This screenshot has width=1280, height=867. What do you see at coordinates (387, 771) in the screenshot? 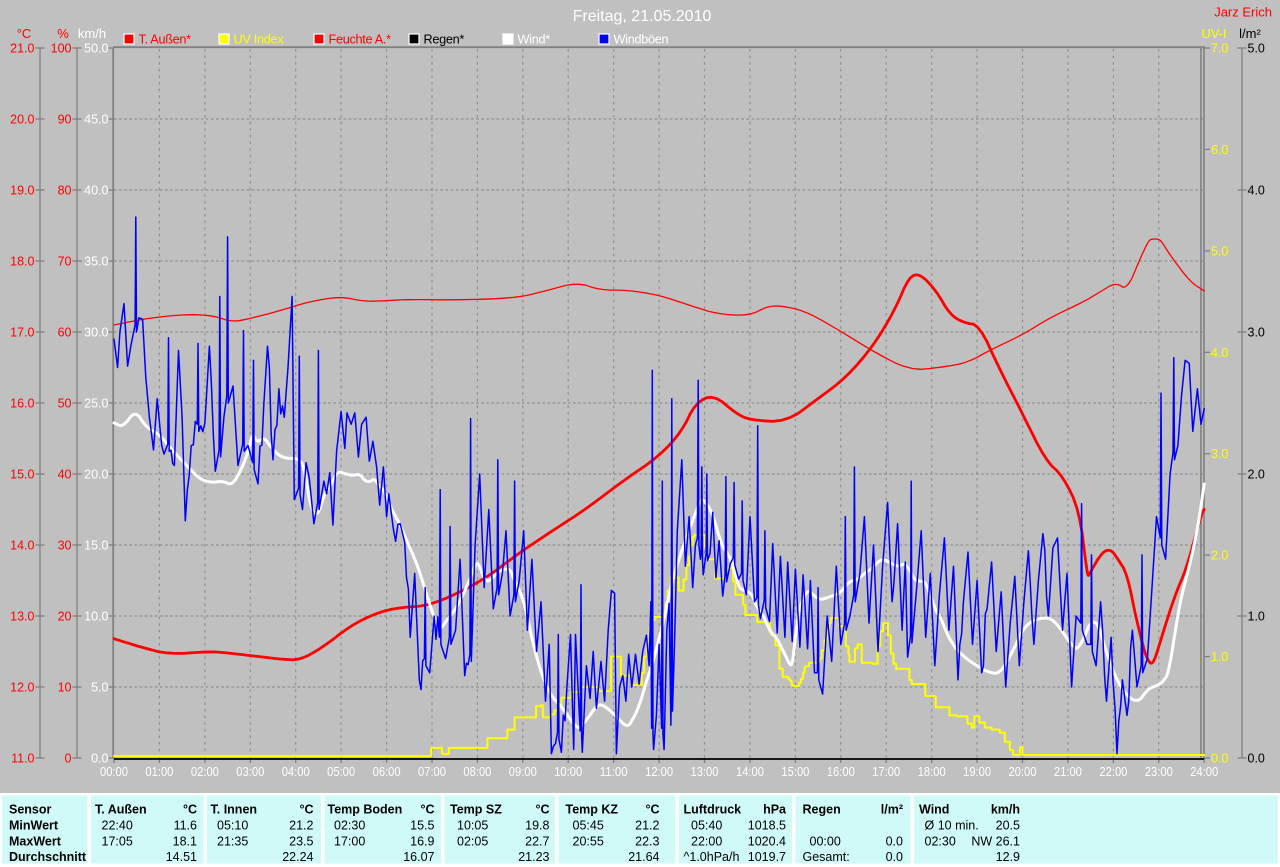
I see `svg-text: 06:00` at bounding box center [387, 771].